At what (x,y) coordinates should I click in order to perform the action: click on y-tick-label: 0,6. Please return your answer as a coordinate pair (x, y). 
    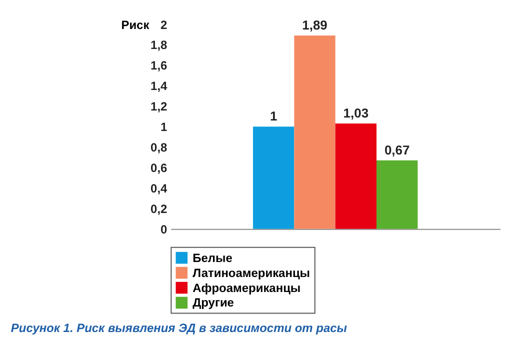
    Looking at the image, I should click on (159, 167).